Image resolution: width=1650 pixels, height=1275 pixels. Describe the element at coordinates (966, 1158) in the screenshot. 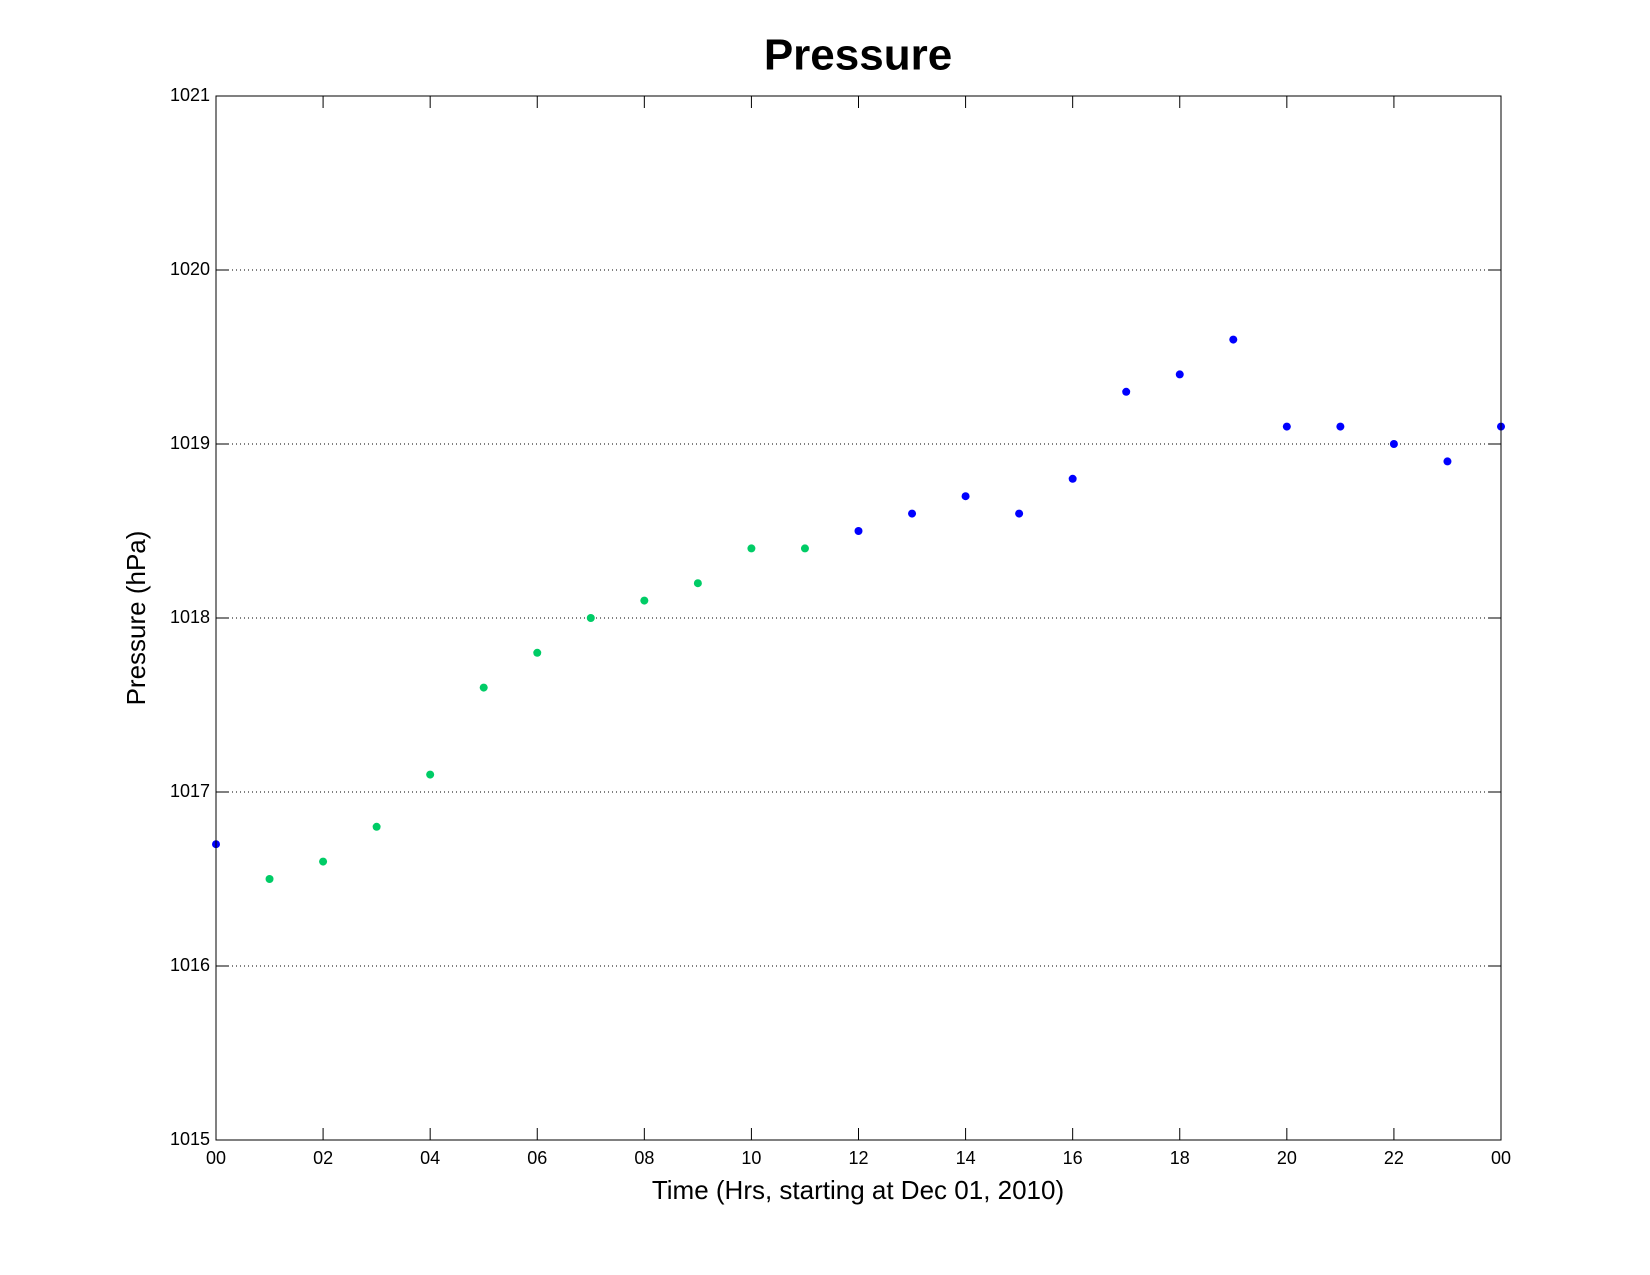

I see `x-tick-label: 14` at that location.